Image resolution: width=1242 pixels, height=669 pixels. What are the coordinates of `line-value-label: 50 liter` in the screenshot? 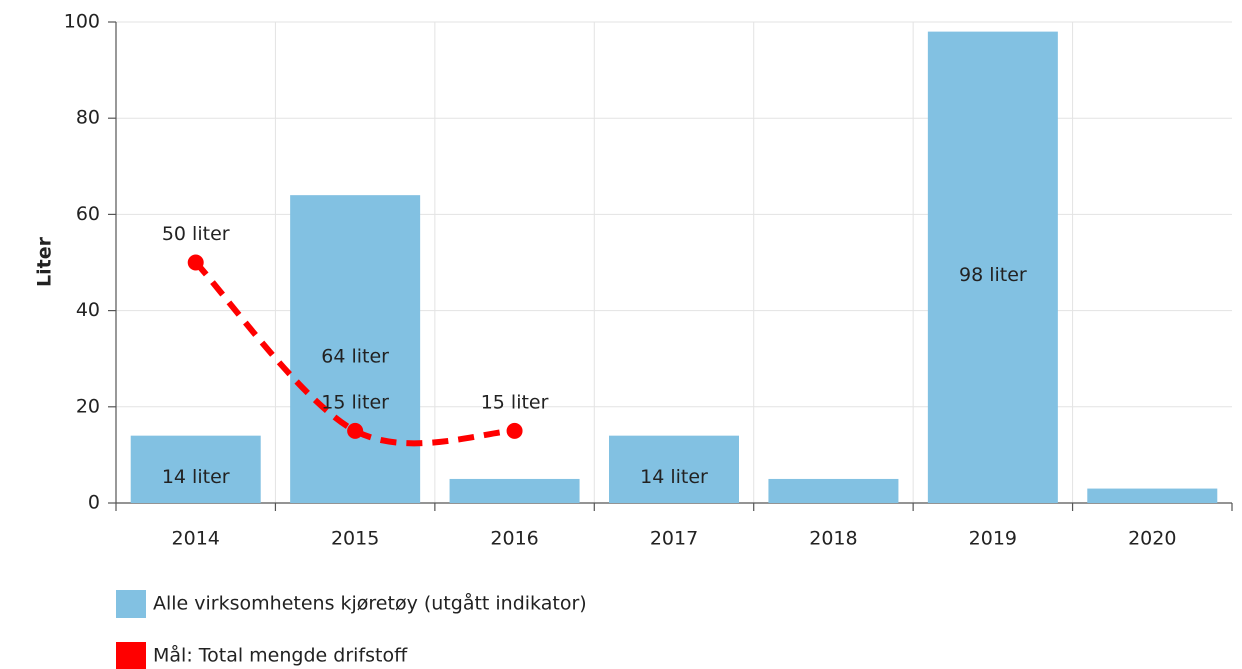 It's located at (196, 234).